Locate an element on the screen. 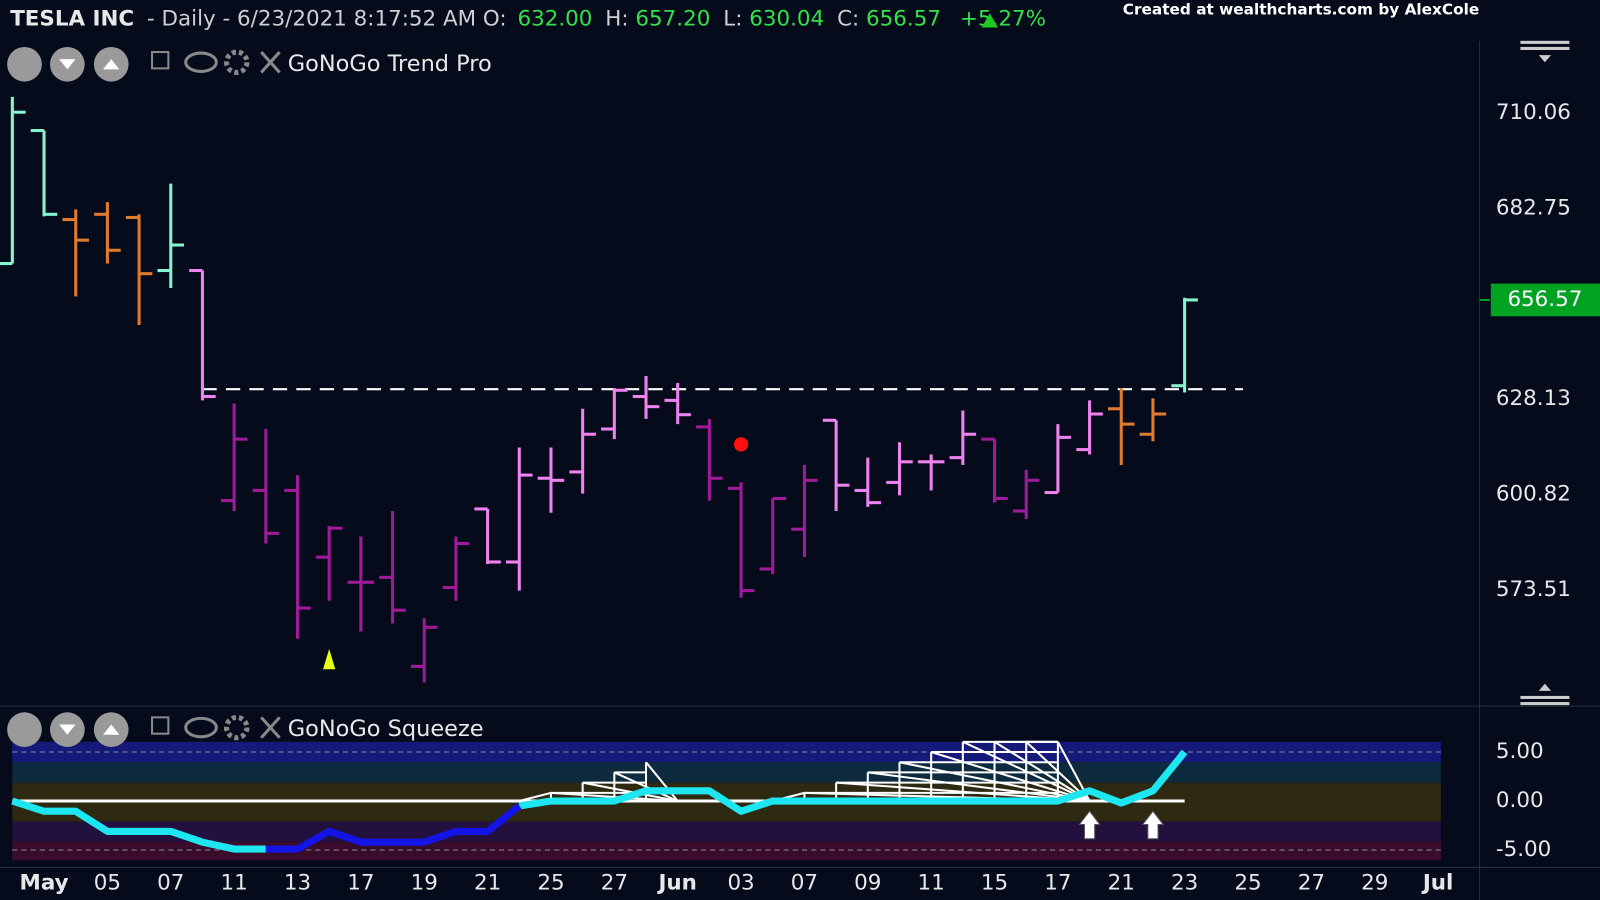  x-tick-label: 15 is located at coordinates (994, 883).